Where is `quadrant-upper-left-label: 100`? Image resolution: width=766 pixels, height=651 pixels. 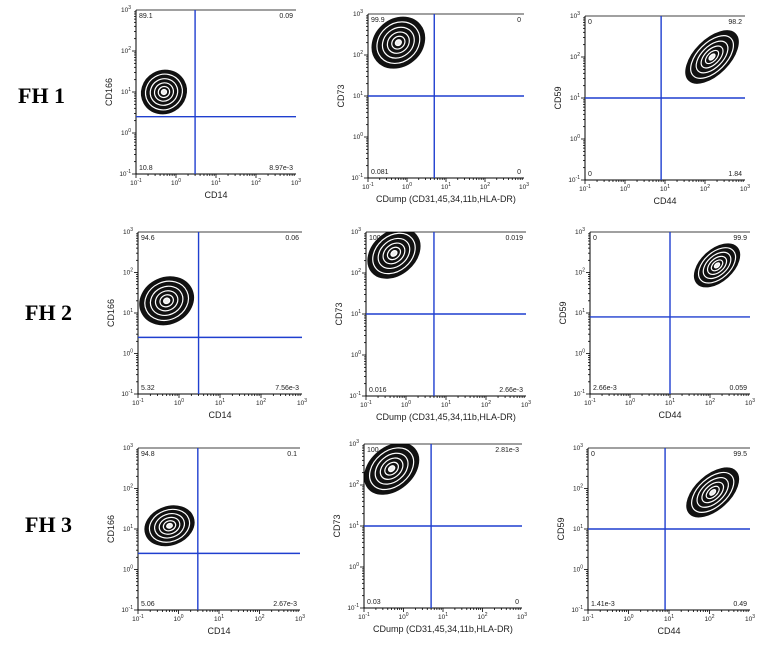 quadrant-upper-left-label: 100 is located at coordinates (375, 238).